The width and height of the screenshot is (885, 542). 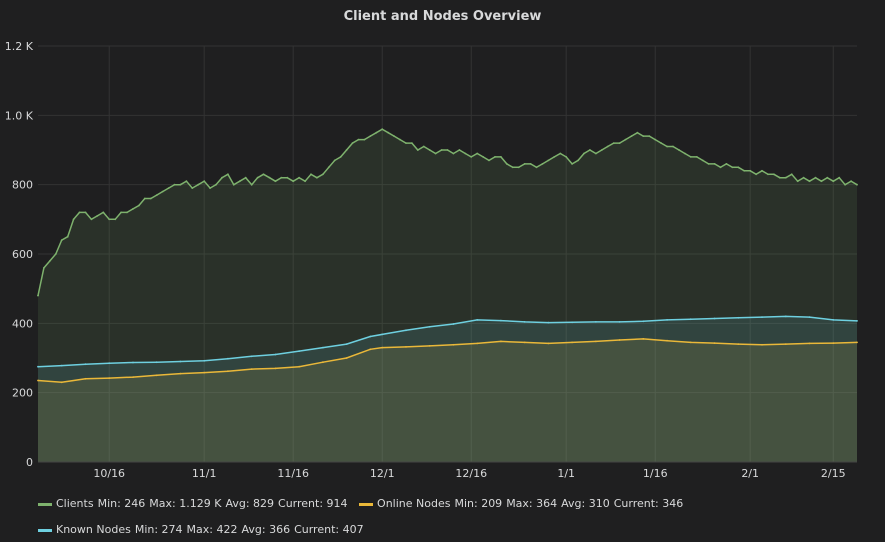 What do you see at coordinates (19, 115) in the screenshot?
I see `y-tick-label: 1.0 K` at bounding box center [19, 115].